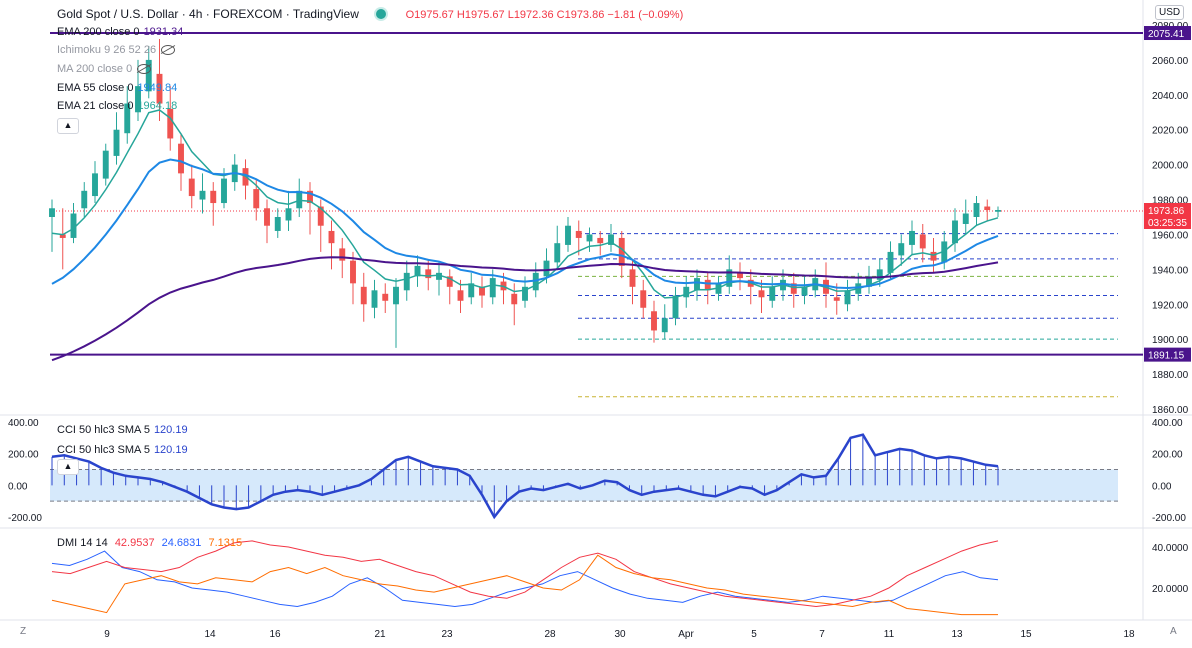 The width and height of the screenshot is (1192, 648). Describe the element at coordinates (1170, 340) in the screenshot. I see `price-tick-label: 1900.00` at that location.